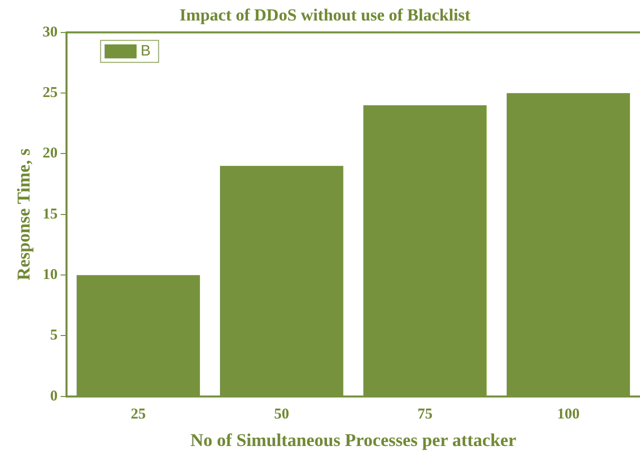 This screenshot has height=464, width=640. I want to click on x-tick-label: 25, so click(138, 414).